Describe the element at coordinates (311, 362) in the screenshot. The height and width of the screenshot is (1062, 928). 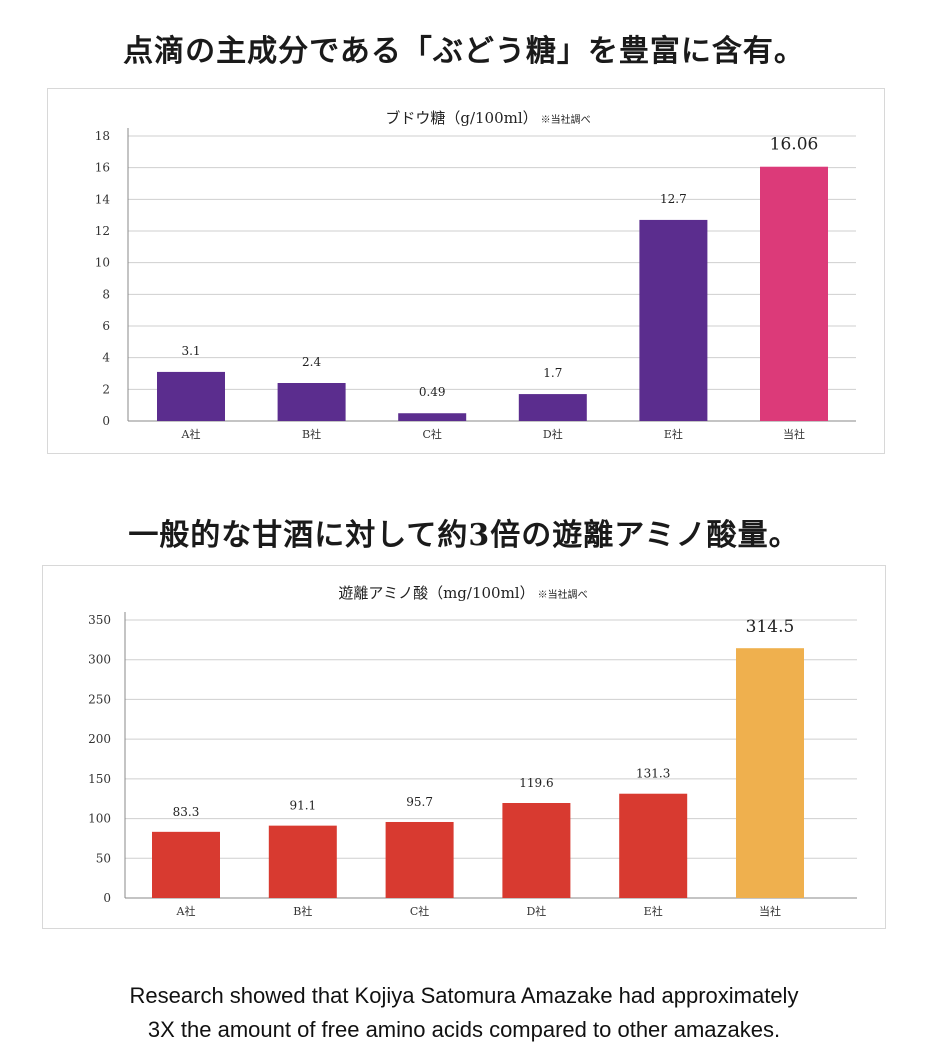
I see `glucose-data-label: 2.4` at that location.